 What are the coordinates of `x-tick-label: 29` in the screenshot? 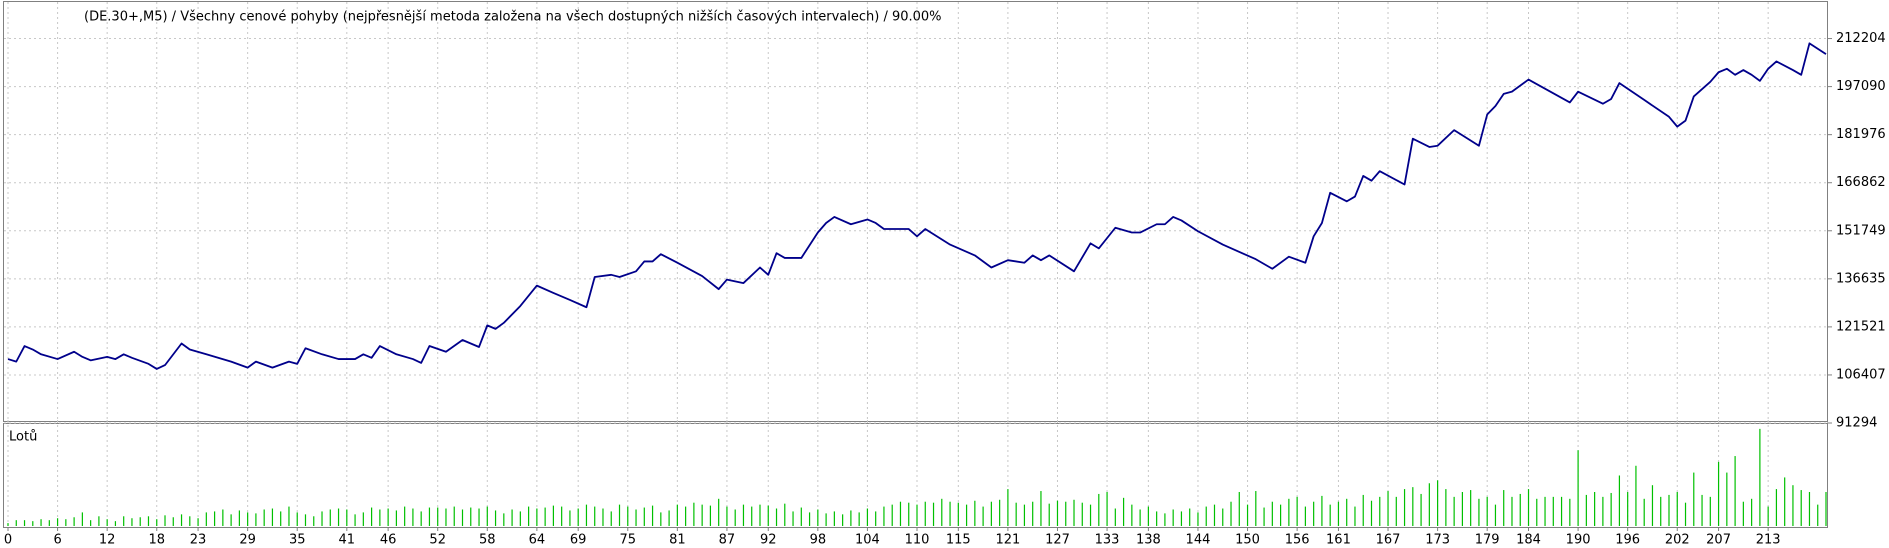 It's located at (247, 540).